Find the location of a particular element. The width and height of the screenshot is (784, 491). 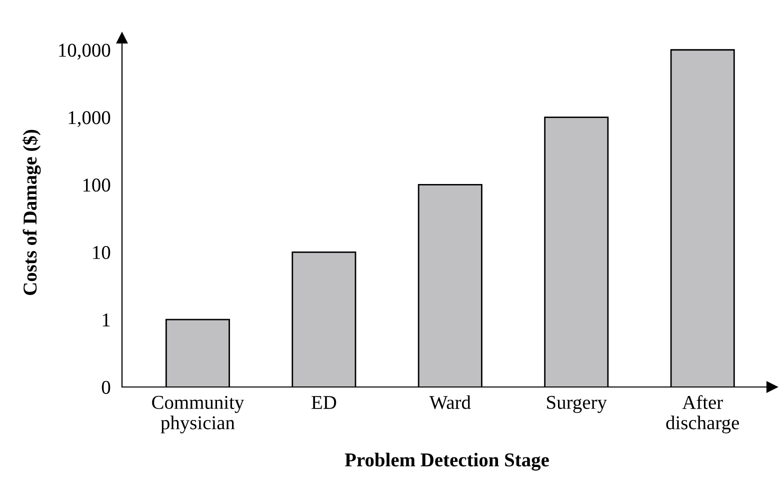

y-tick-label: 1,000 is located at coordinates (89, 119).